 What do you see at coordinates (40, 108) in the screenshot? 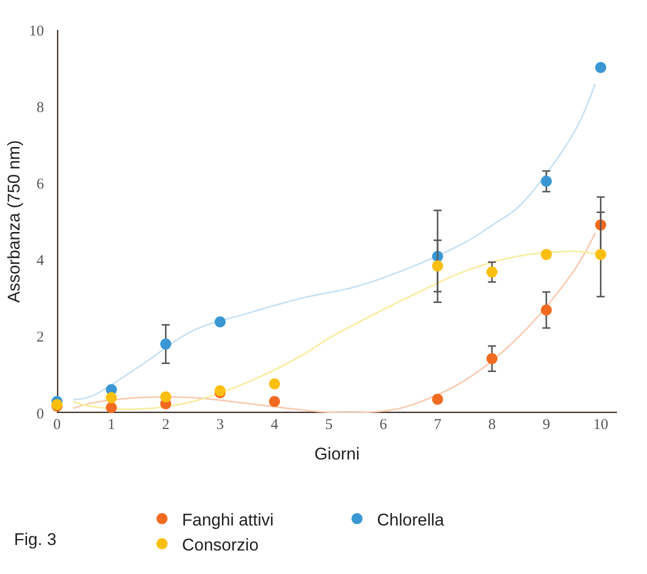
I see `y-tick-label: 8` at bounding box center [40, 108].